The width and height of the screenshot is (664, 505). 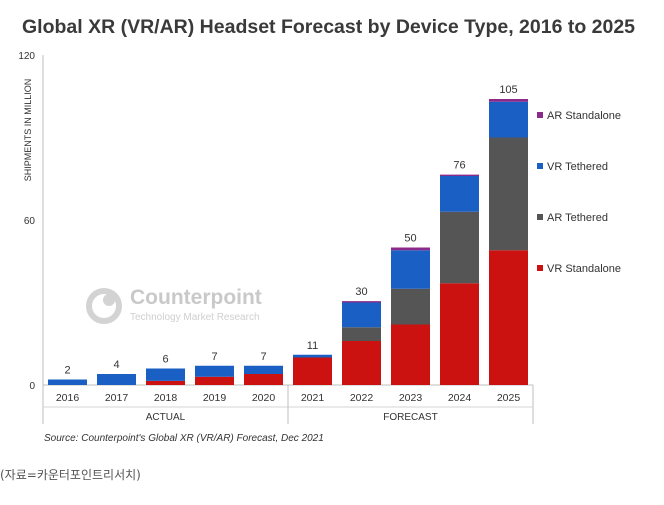 What do you see at coordinates (26, 56) in the screenshot?
I see `y-tick-label: 120` at bounding box center [26, 56].